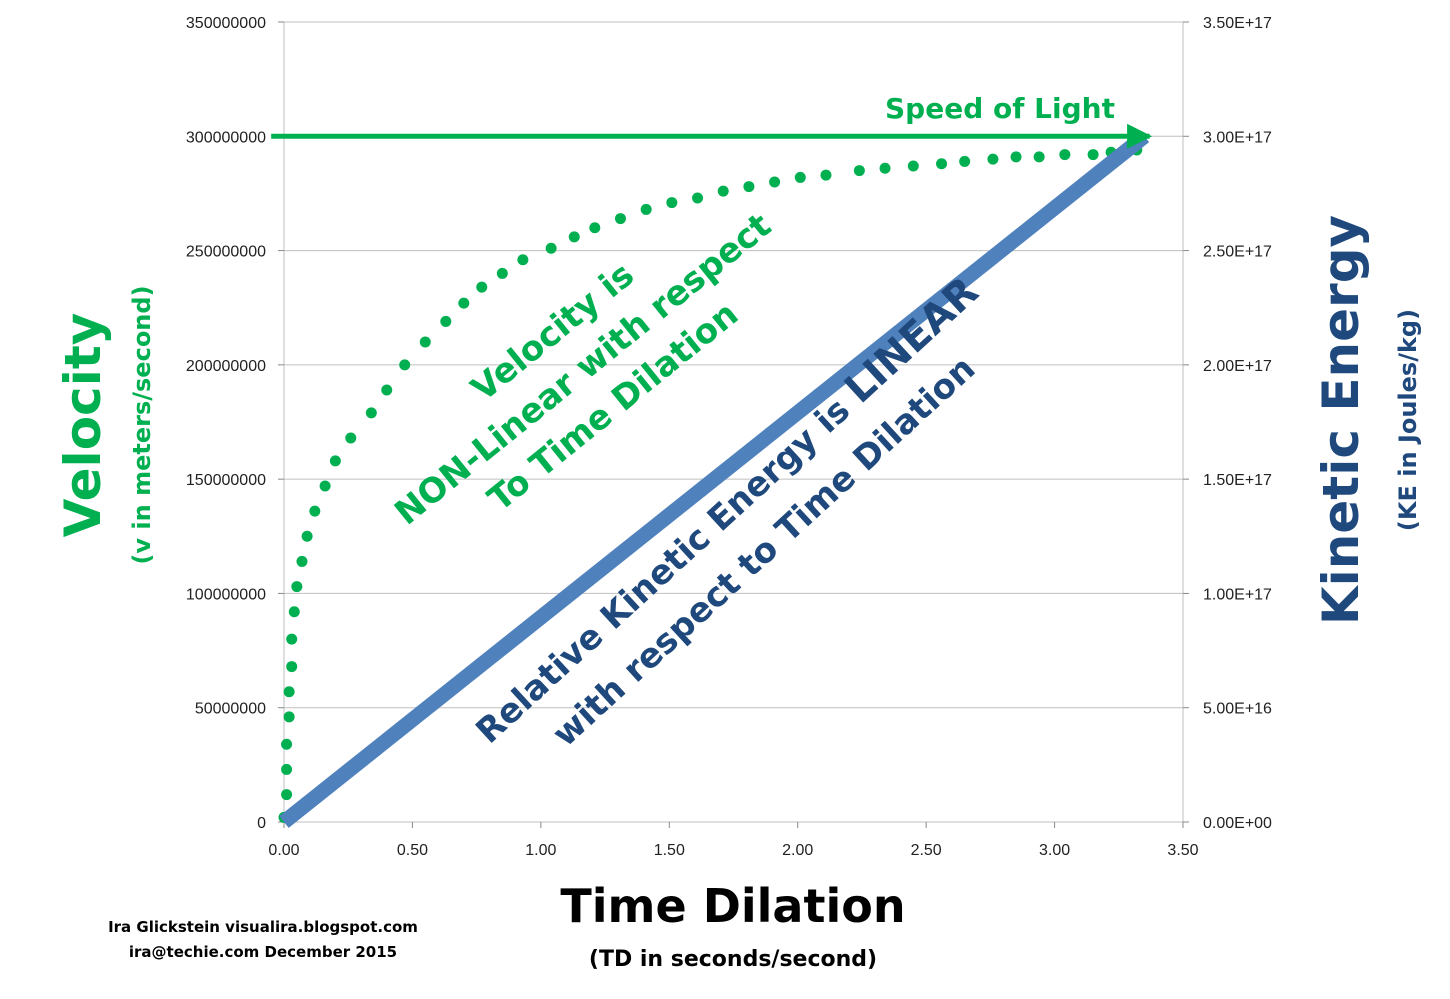  Describe the element at coordinates (1237, 823) in the screenshot. I see `y2-tick-label: 0.00E+00` at that location.